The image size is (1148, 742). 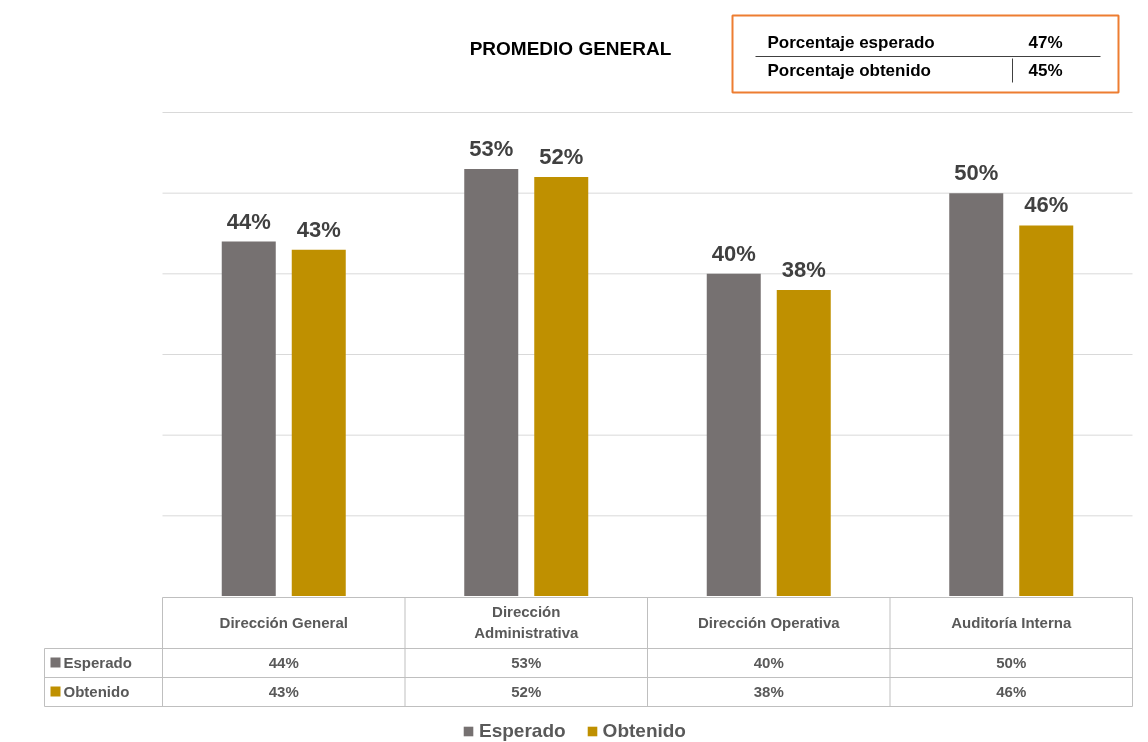 I want to click on data-label: 40%, so click(x=768, y=662).